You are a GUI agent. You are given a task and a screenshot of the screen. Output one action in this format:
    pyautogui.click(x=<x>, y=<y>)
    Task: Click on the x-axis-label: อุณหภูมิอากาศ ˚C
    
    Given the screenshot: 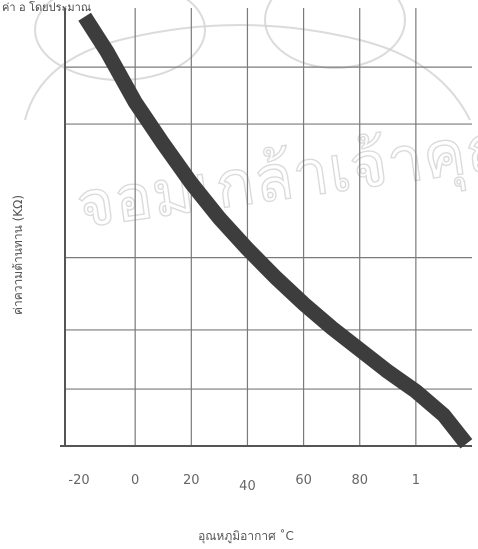 What is the action you would take?
    pyautogui.click(x=246, y=536)
    